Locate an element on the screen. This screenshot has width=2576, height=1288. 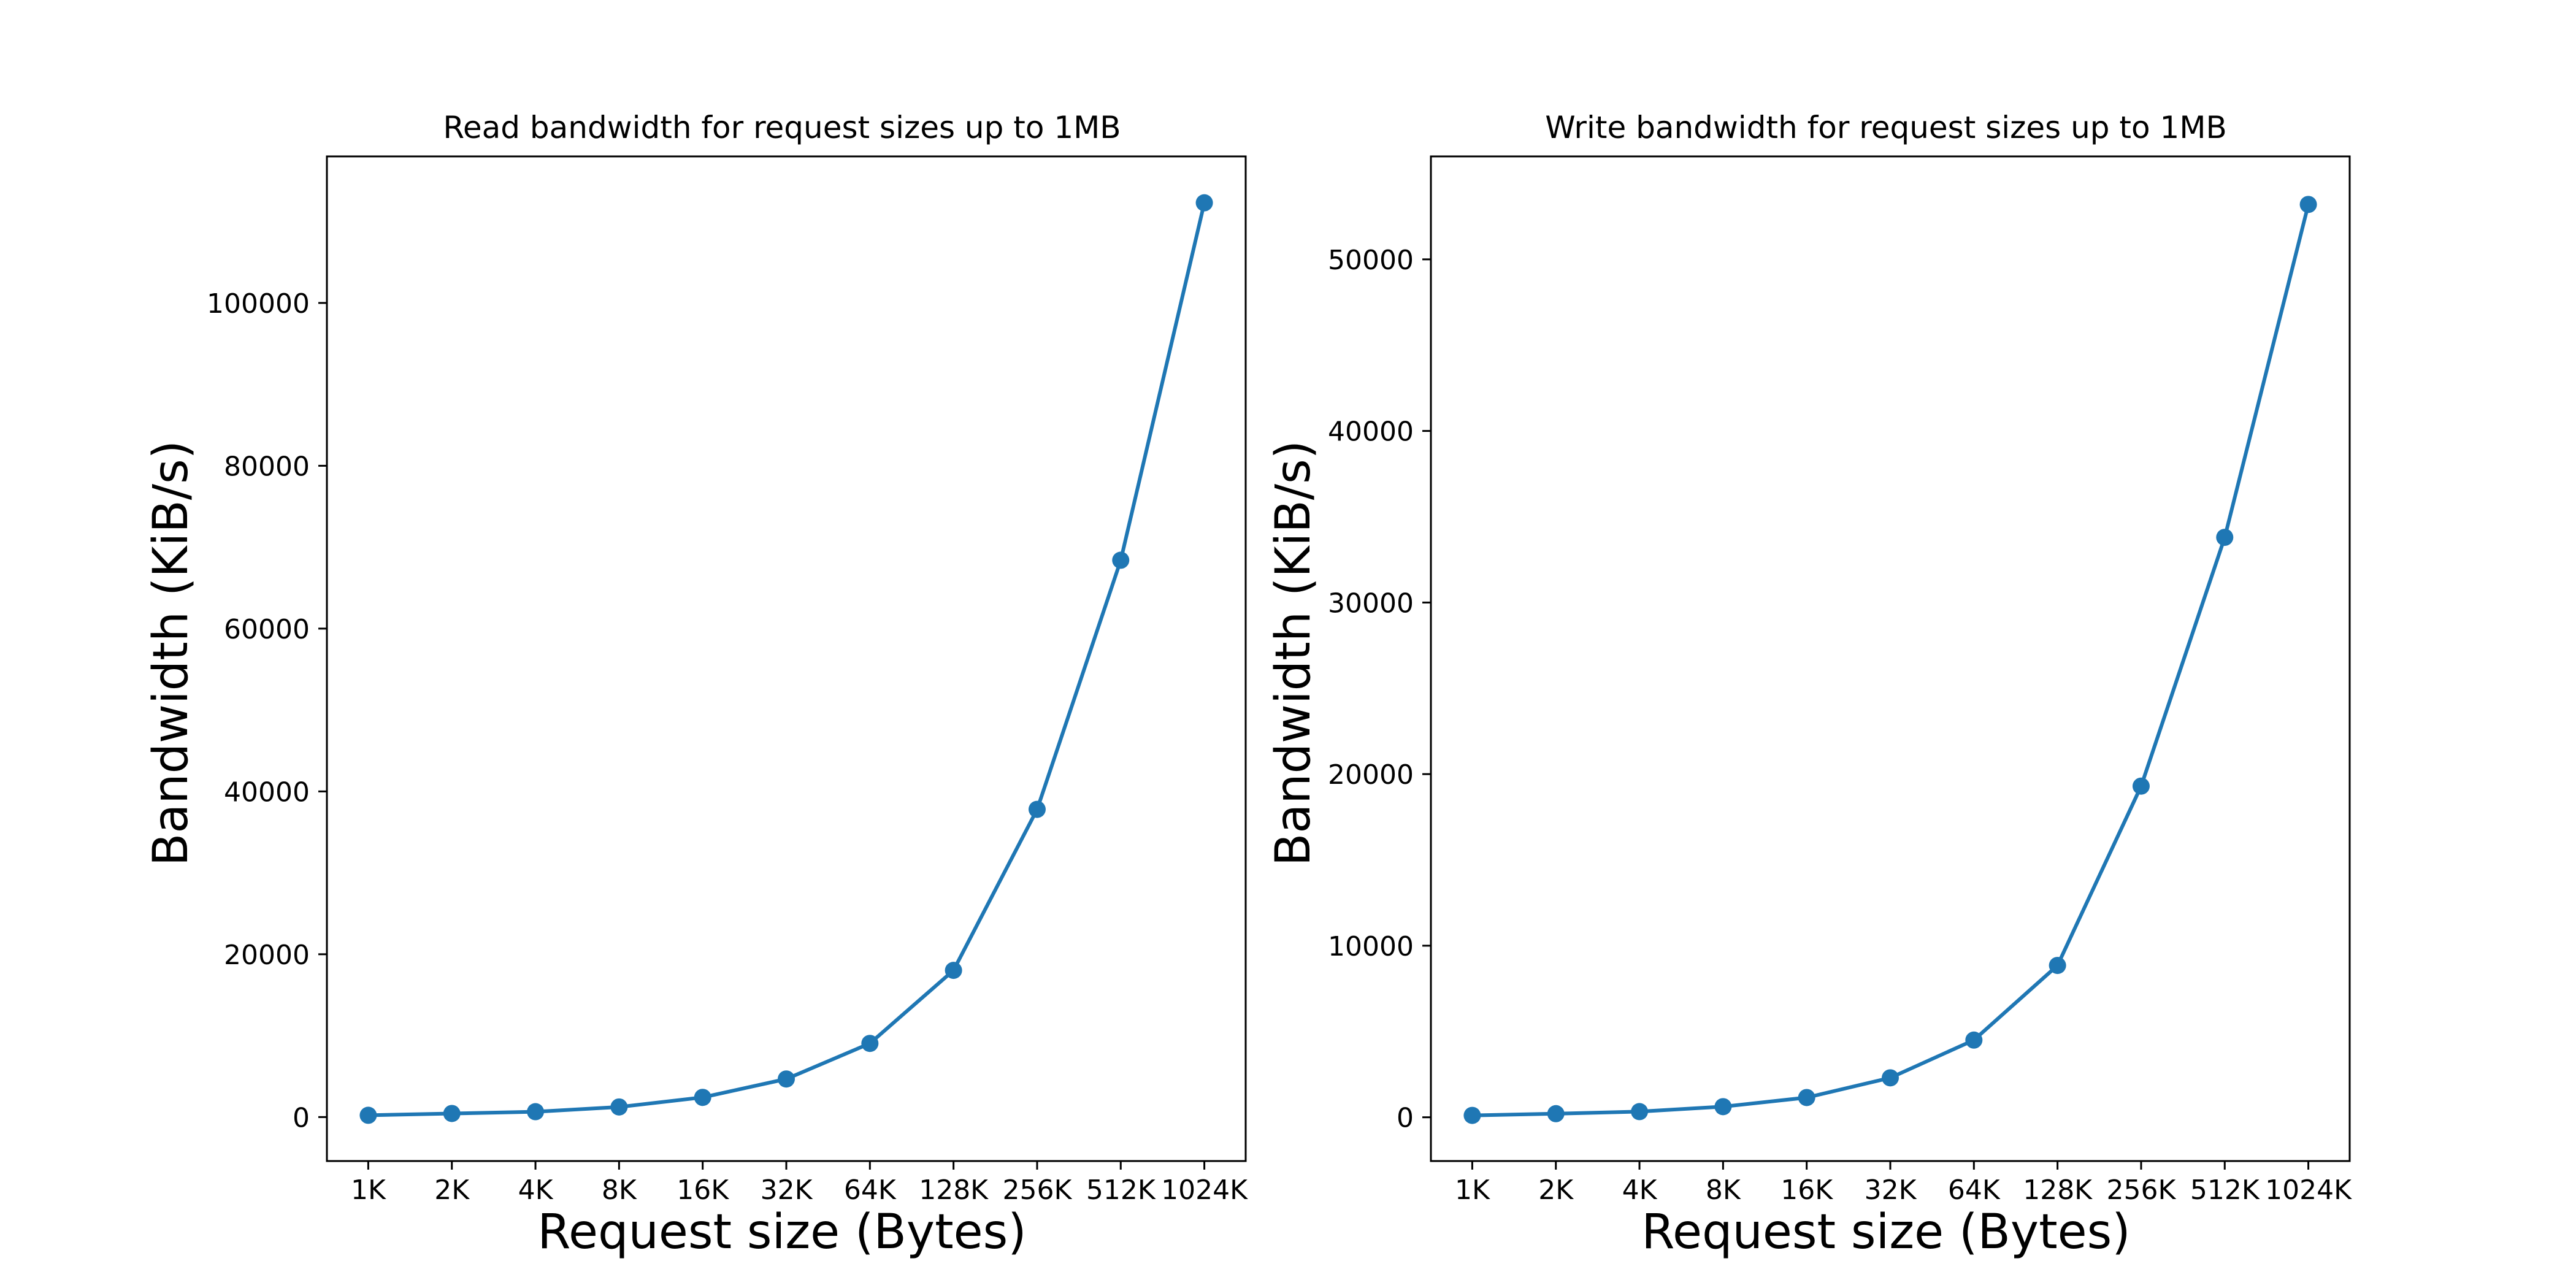
y-tick-label: 50000 is located at coordinates (1371, 260).